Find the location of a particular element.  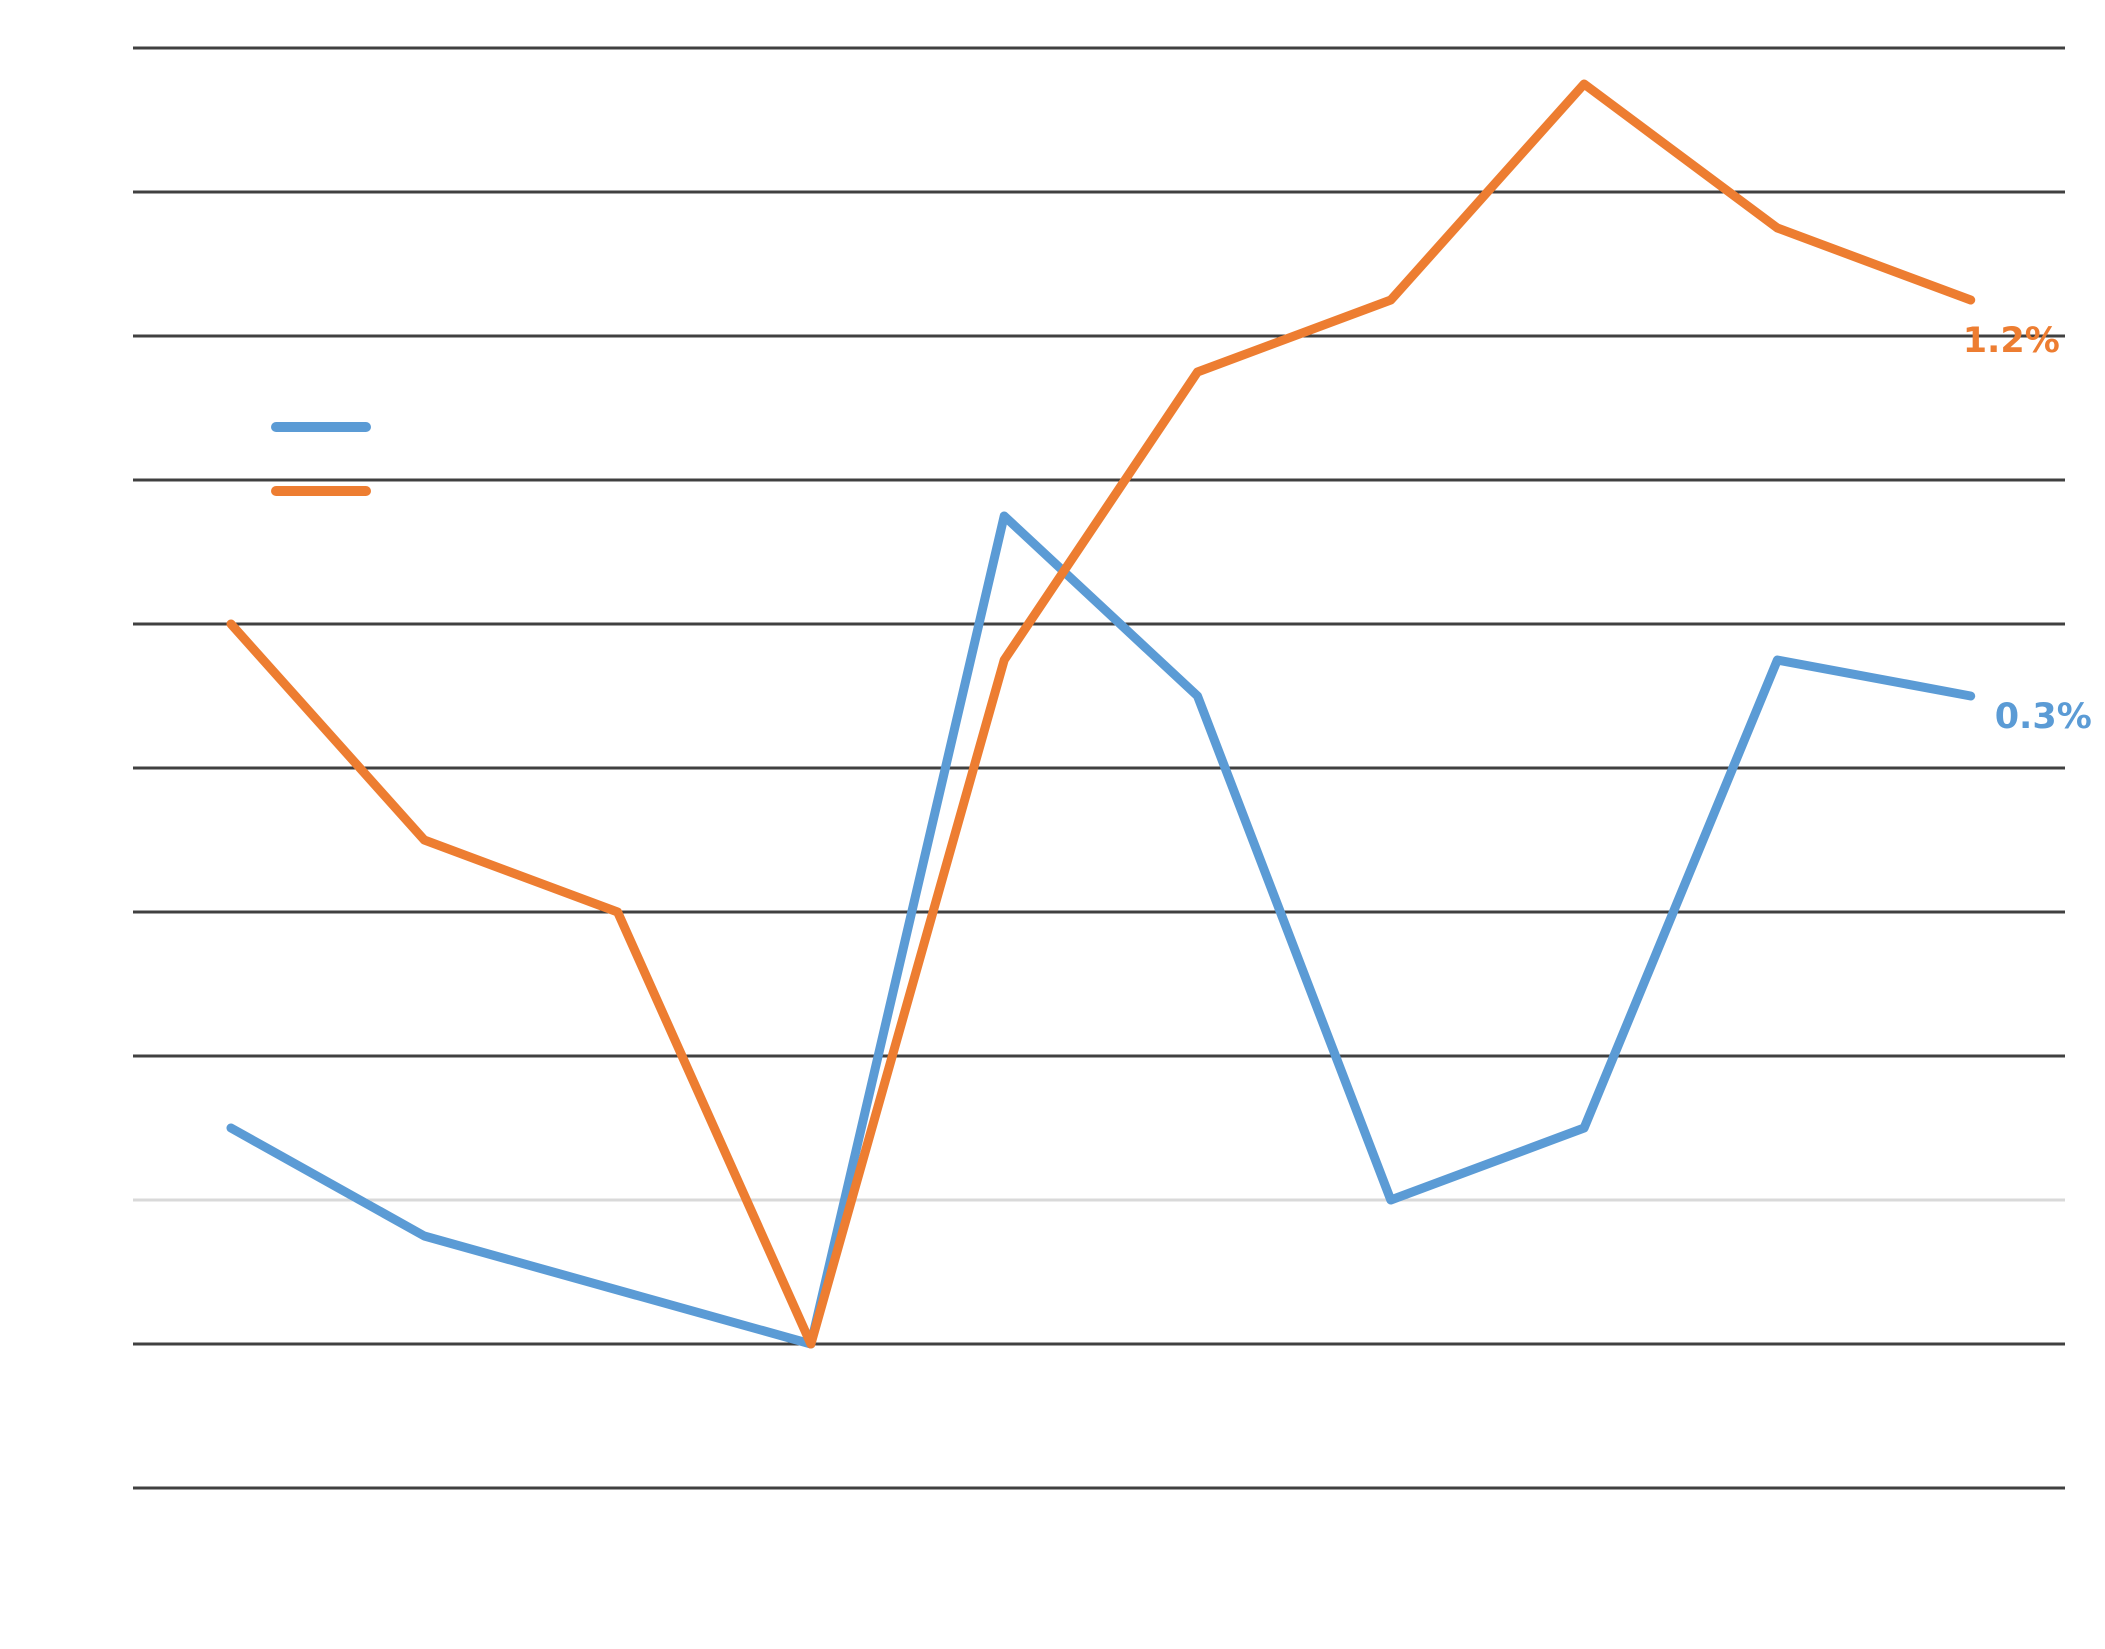

legend is located at coordinates (321, 459).